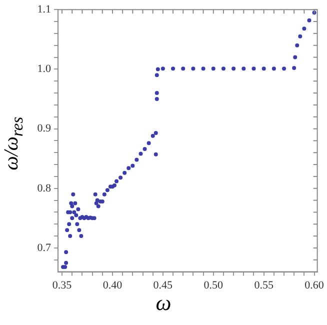 Image resolution: width=327 pixels, height=325 pixels. Describe the element at coordinates (264, 285) in the screenshot. I see `x-tick-label: 0.55` at that location.